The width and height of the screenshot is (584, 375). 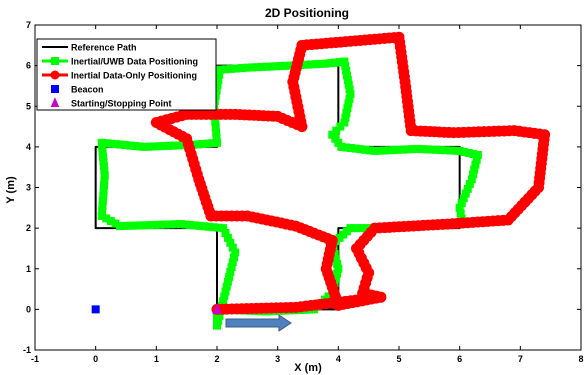 What do you see at coordinates (121, 104) in the screenshot?
I see `legend-label: Starting/Stopping Point` at bounding box center [121, 104].